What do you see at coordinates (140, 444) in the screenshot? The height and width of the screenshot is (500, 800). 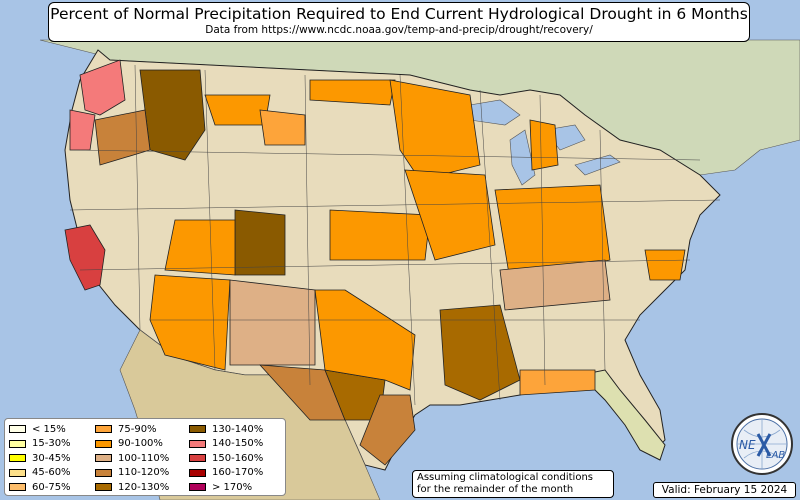 I see `legend-label: 90-100%` at bounding box center [140, 444].